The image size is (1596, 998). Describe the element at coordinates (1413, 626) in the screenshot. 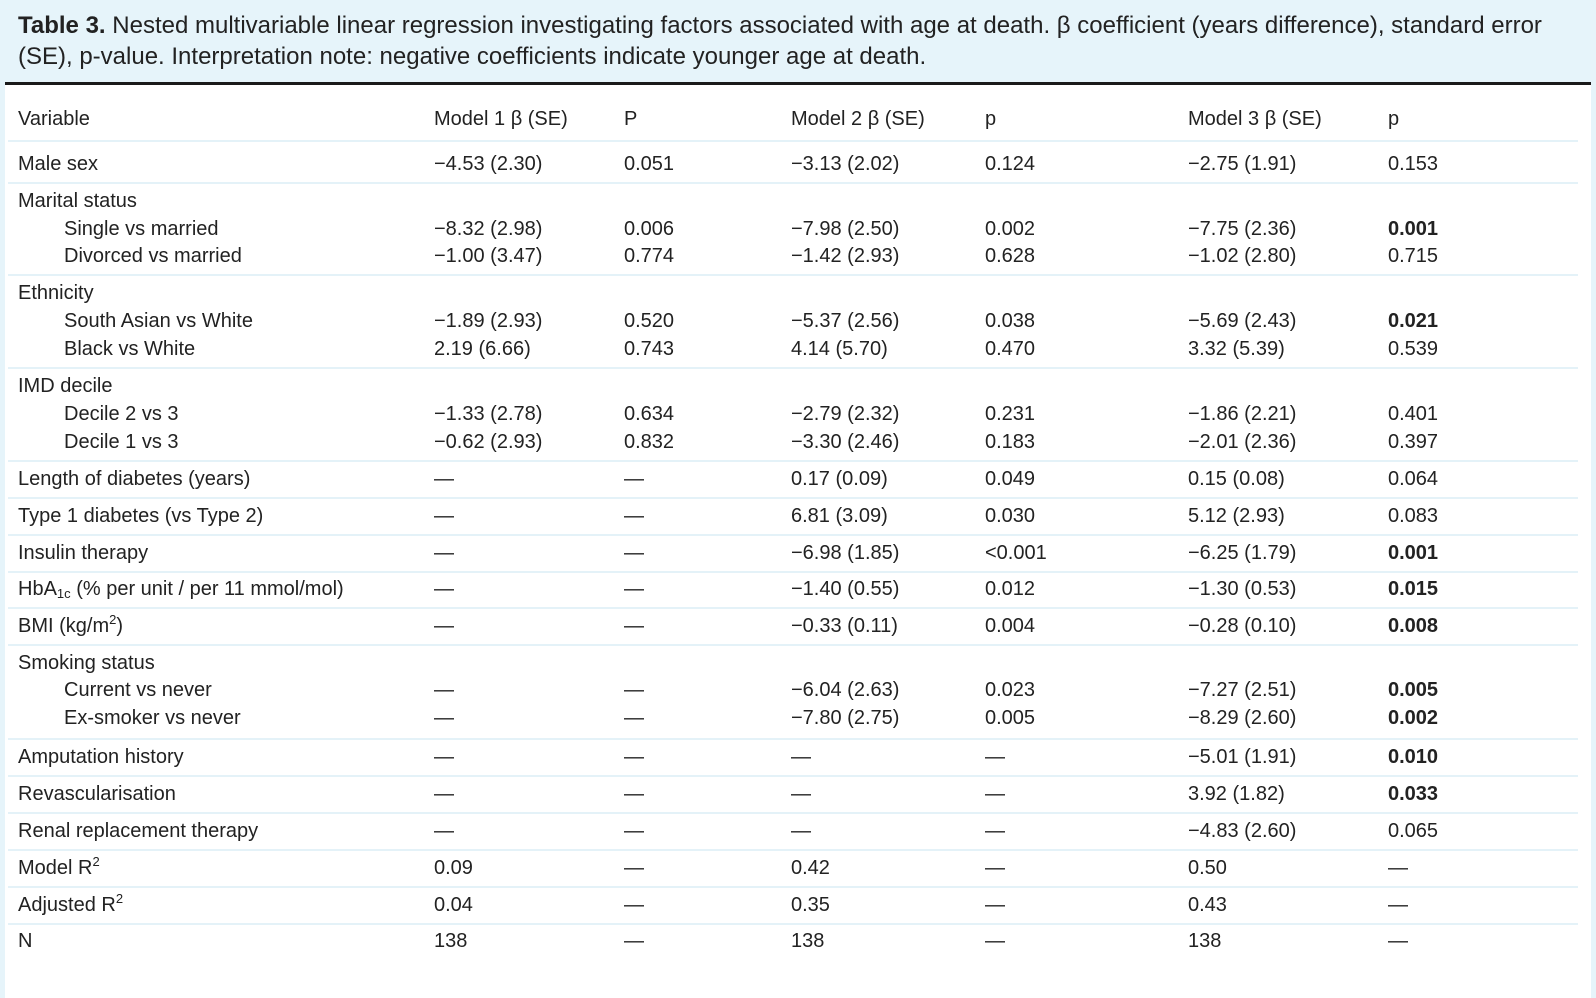

I see `table-cell: 0.008` at that location.